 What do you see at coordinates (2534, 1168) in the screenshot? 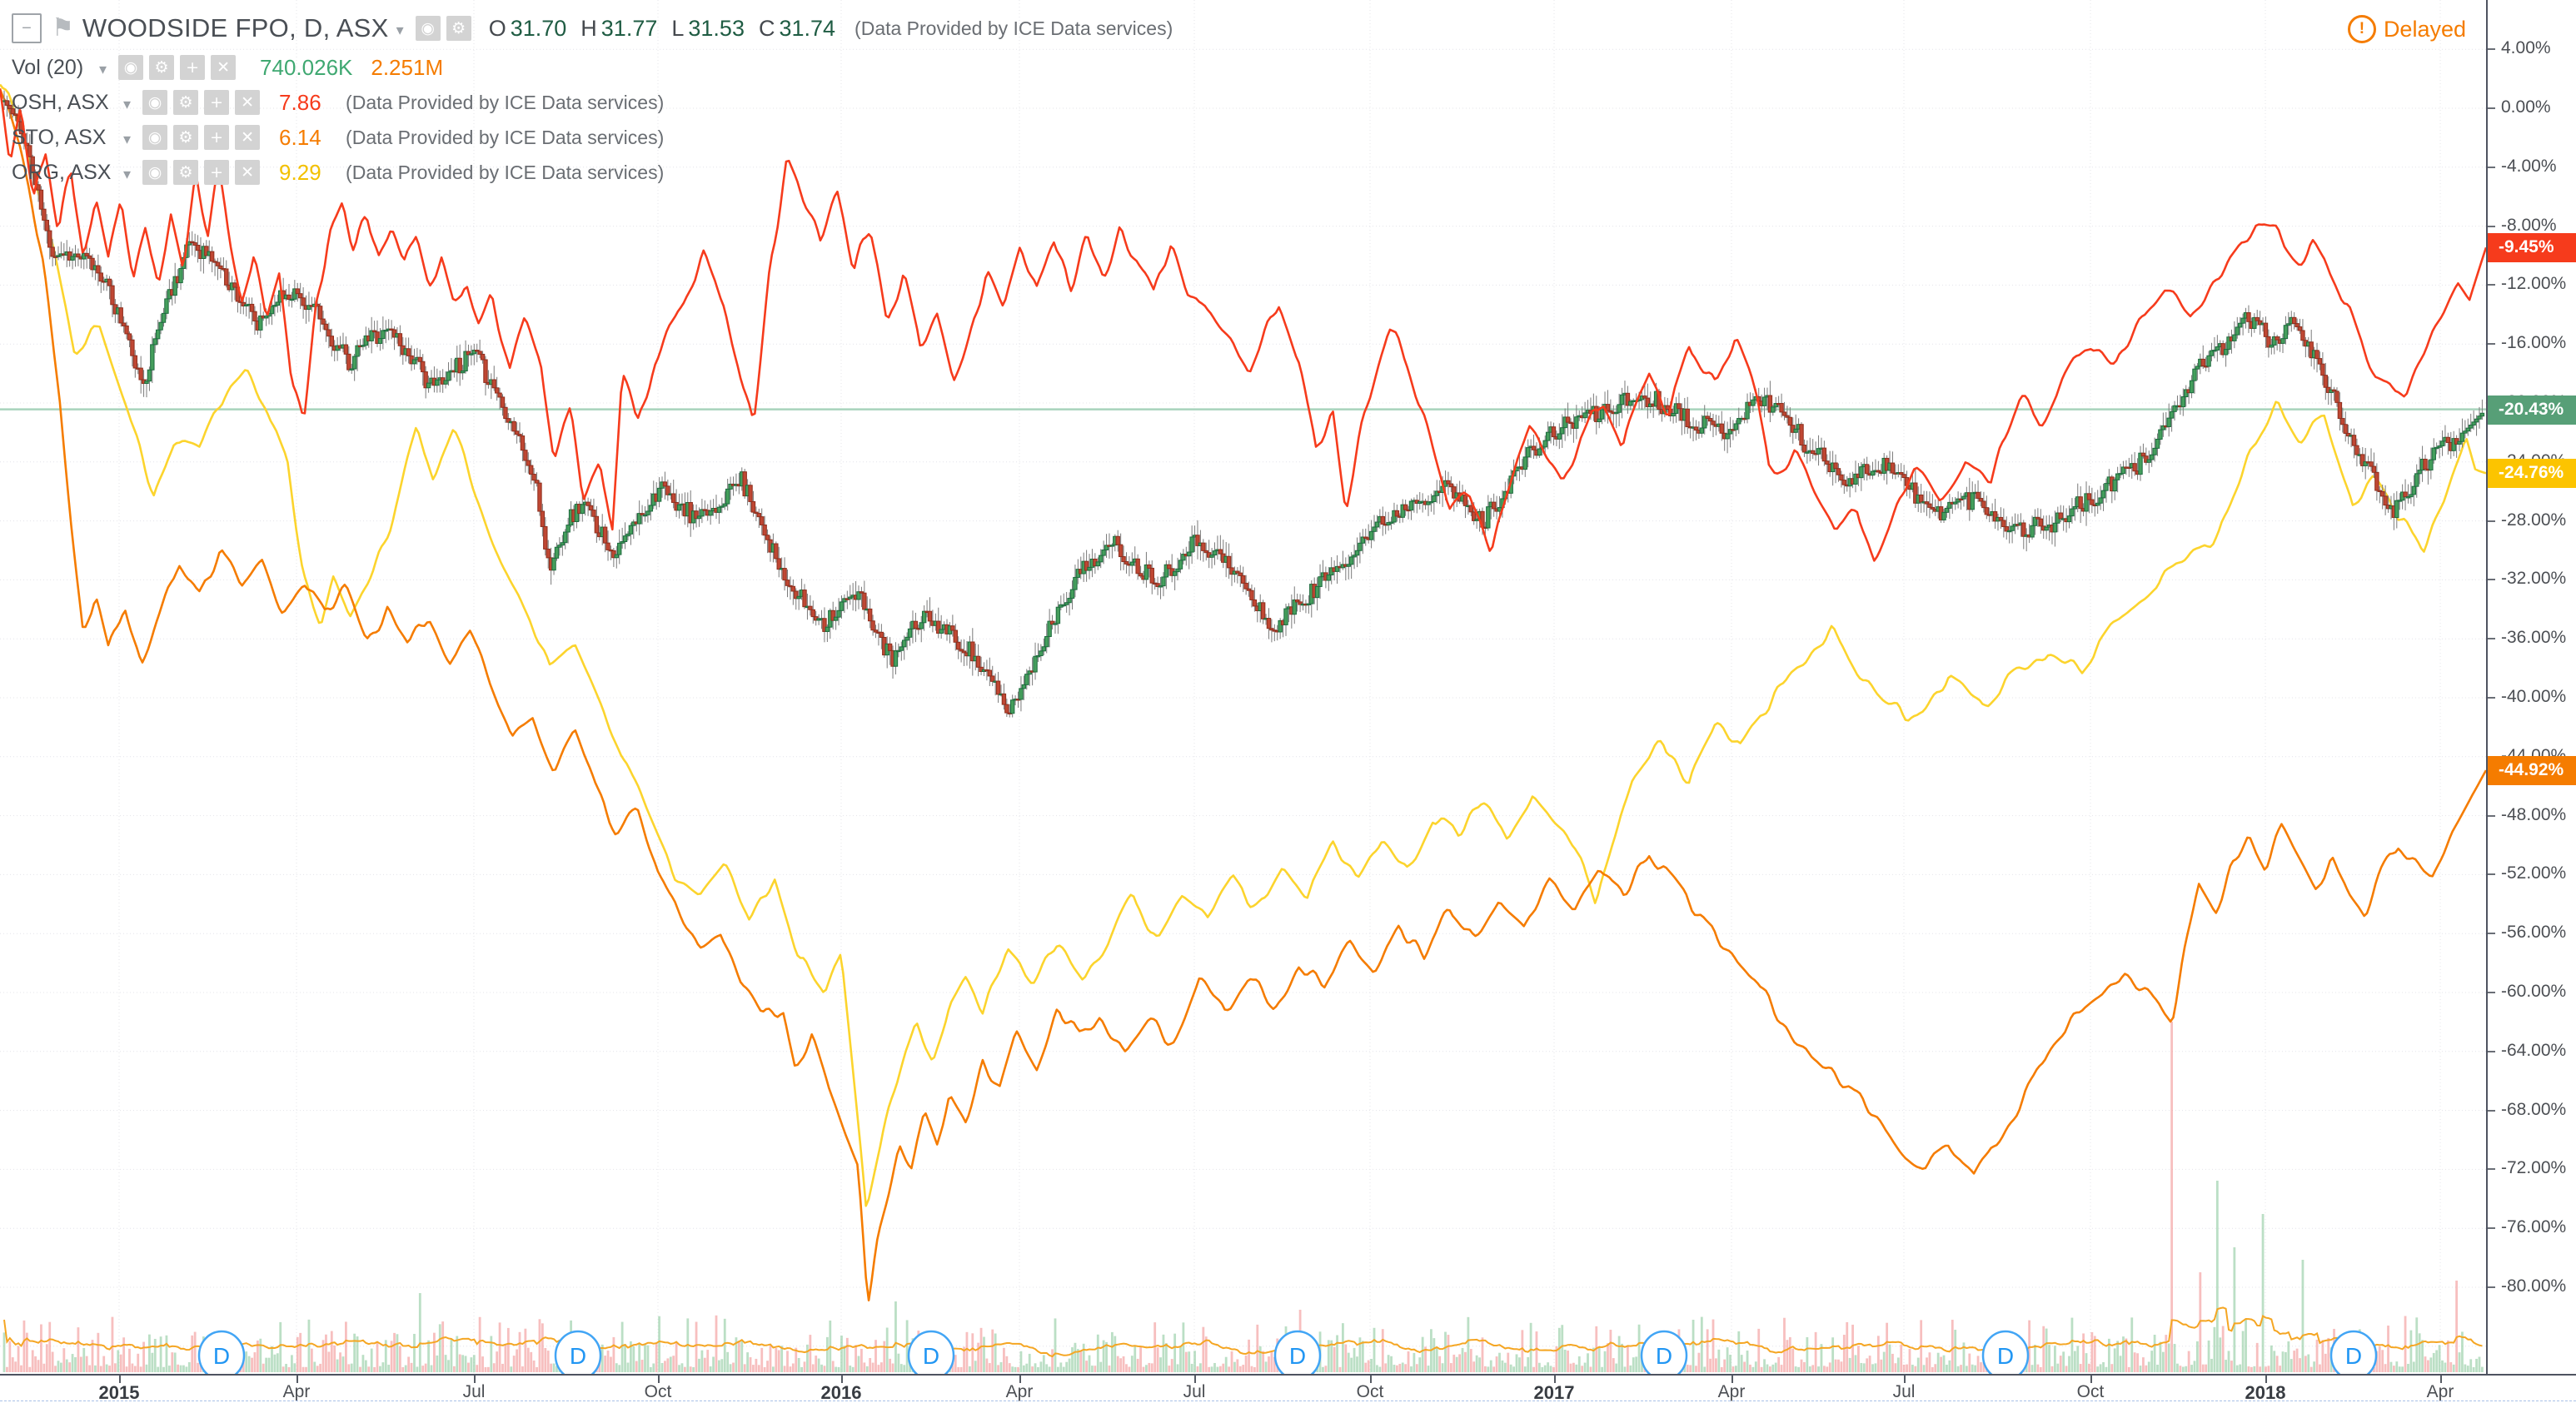
I see `price-axis-label: -72.00%` at bounding box center [2534, 1168].